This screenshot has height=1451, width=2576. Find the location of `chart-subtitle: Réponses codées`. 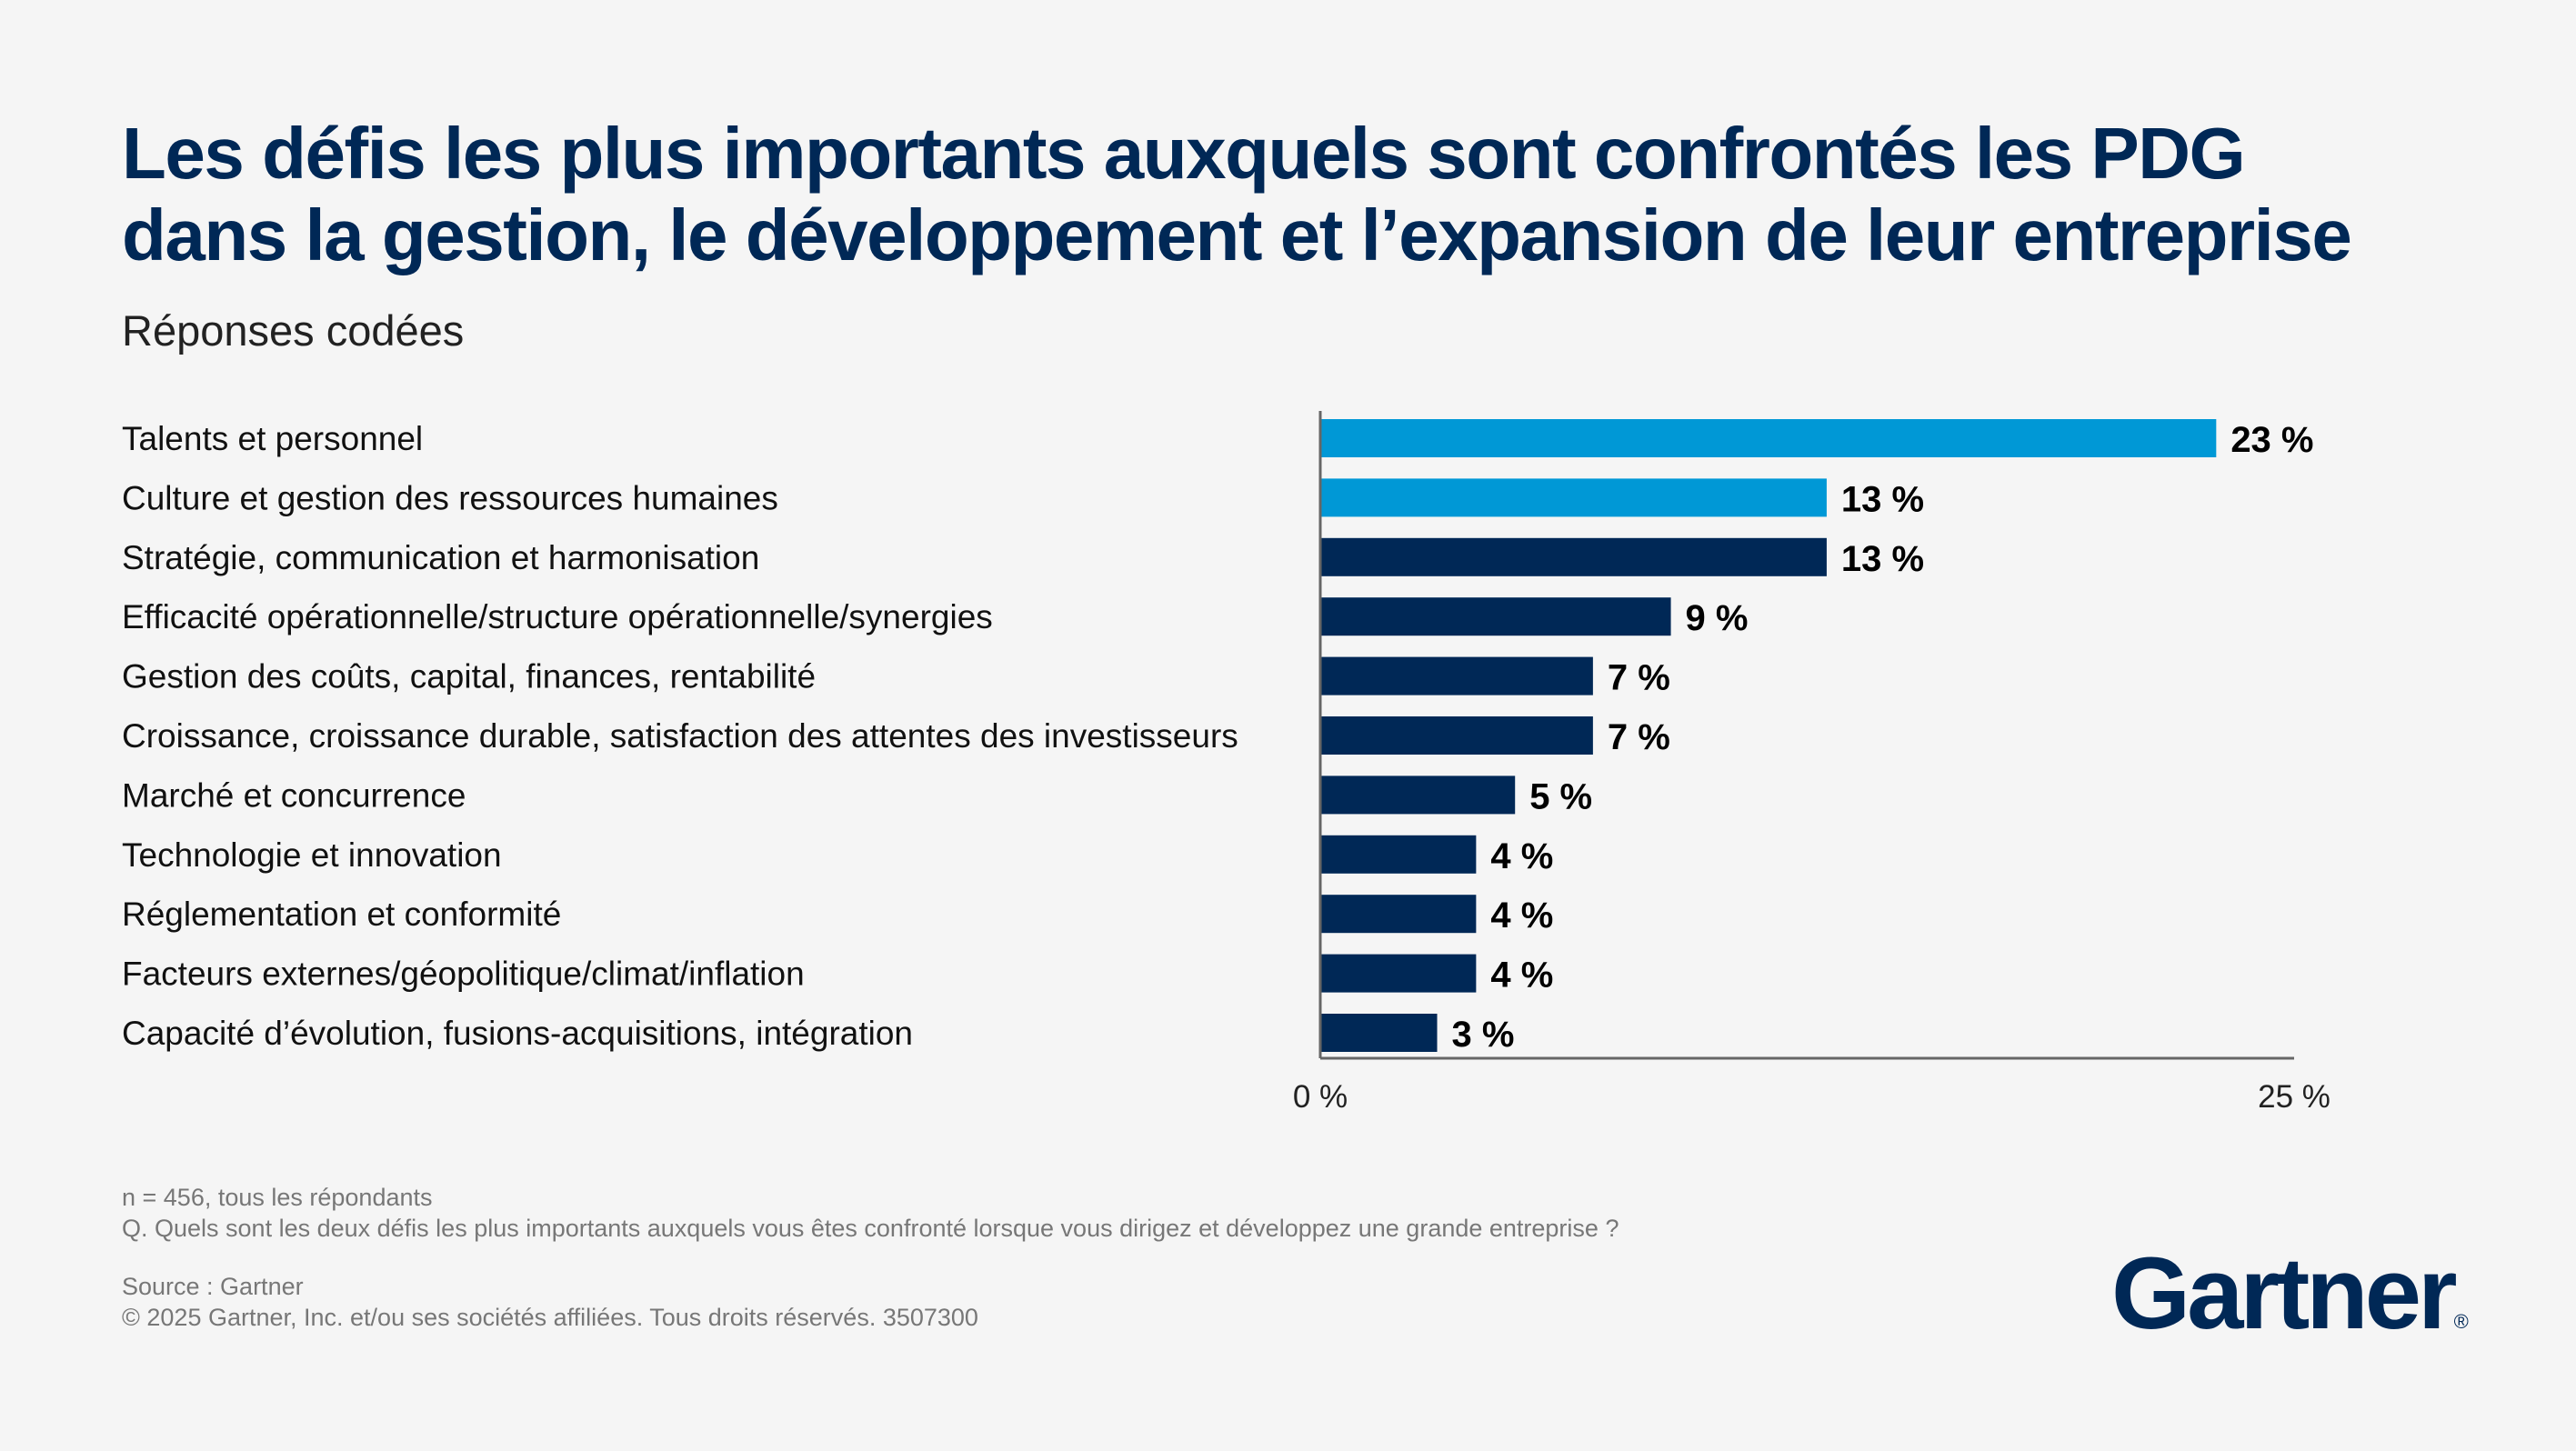

chart-subtitle: Réponses codées is located at coordinates (293, 330).